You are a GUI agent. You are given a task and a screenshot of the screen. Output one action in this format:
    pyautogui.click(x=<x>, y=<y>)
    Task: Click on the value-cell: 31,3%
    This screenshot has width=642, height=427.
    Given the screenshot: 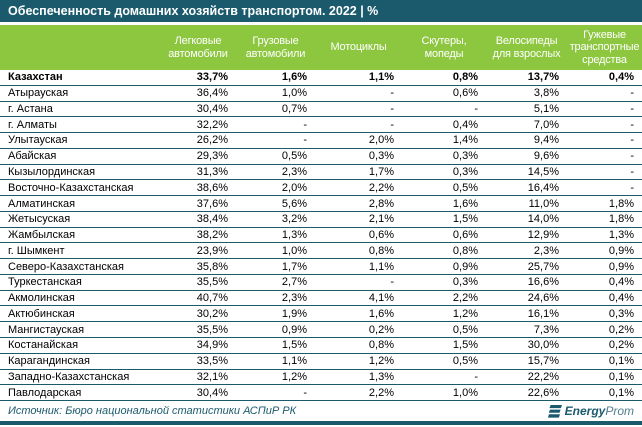 What is the action you would take?
    pyautogui.click(x=212, y=171)
    